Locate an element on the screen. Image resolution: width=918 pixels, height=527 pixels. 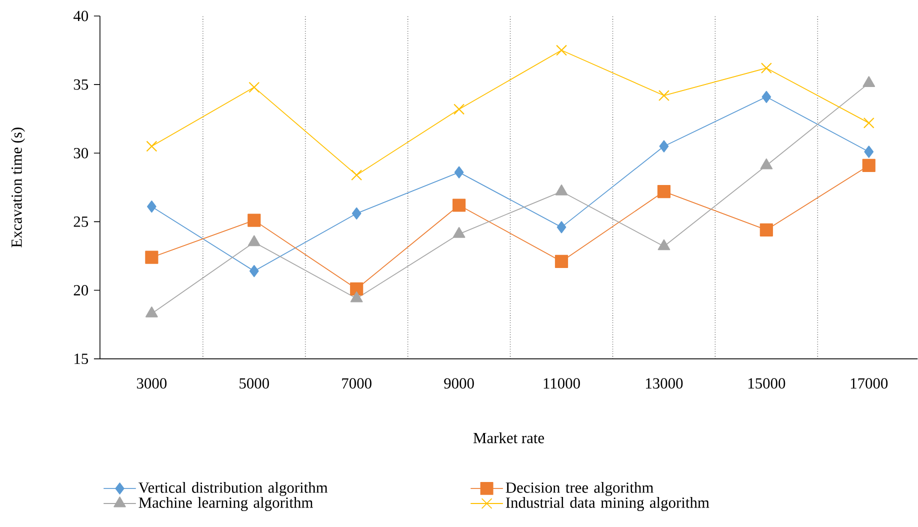
legend-label: Machine learning algorithm is located at coordinates (225, 504).